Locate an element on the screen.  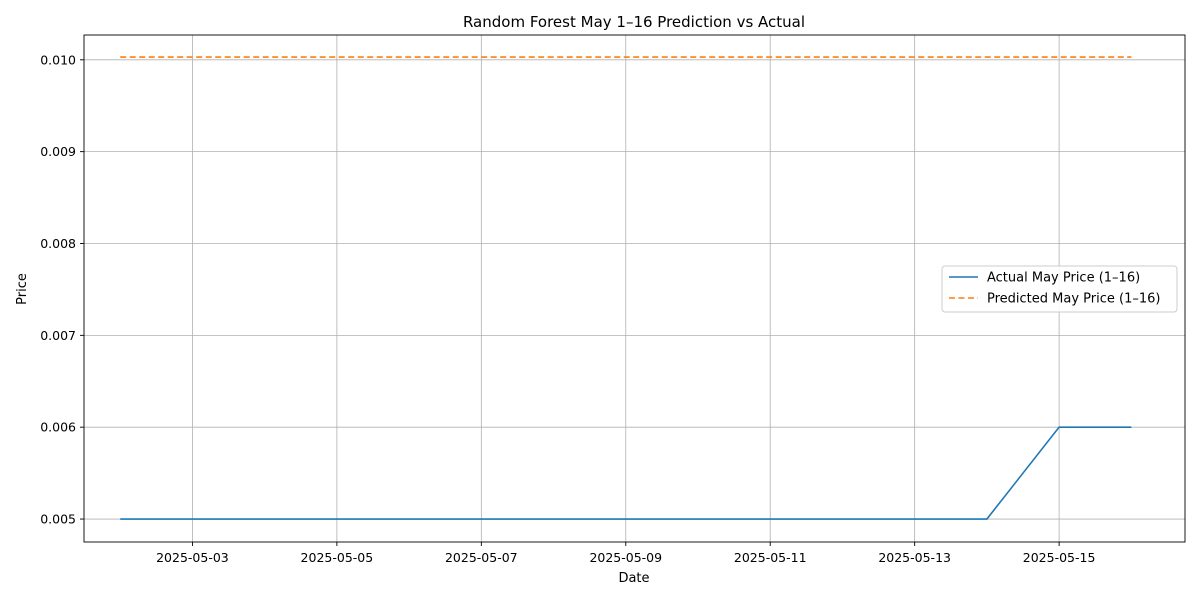
legend-box is located at coordinates (1059, 289).